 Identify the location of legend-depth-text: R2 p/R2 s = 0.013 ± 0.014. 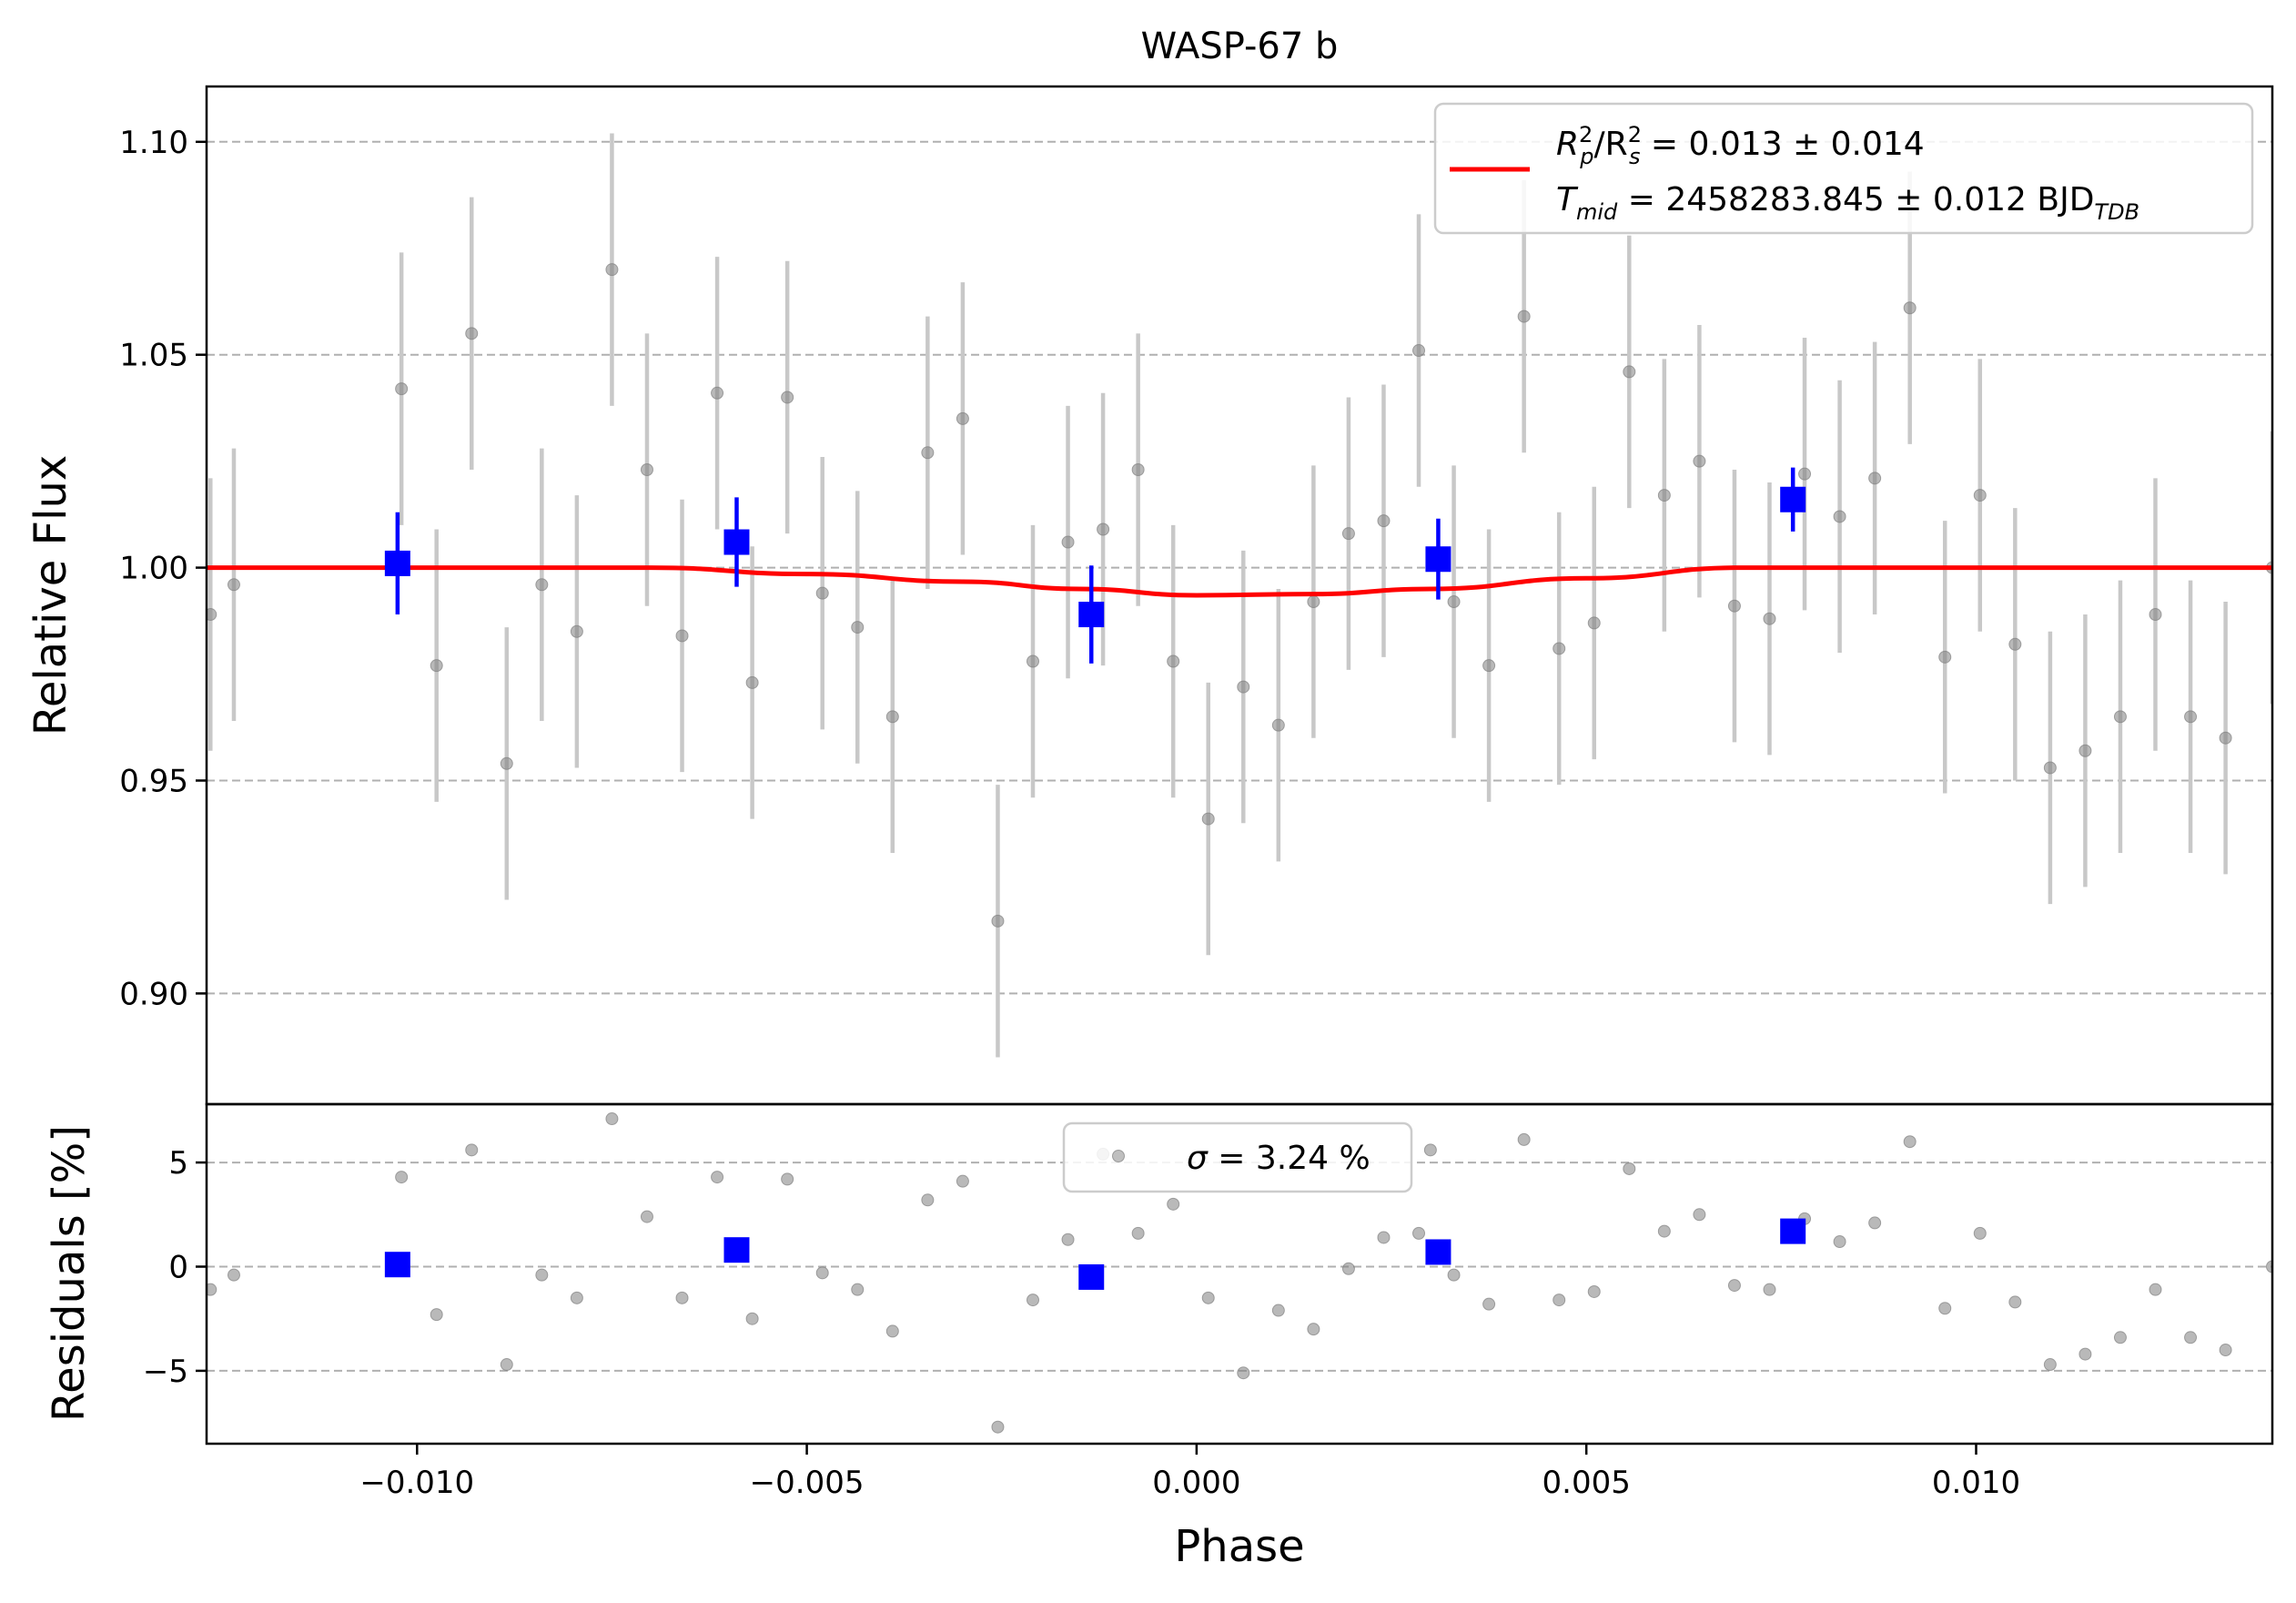
(1741, 145).